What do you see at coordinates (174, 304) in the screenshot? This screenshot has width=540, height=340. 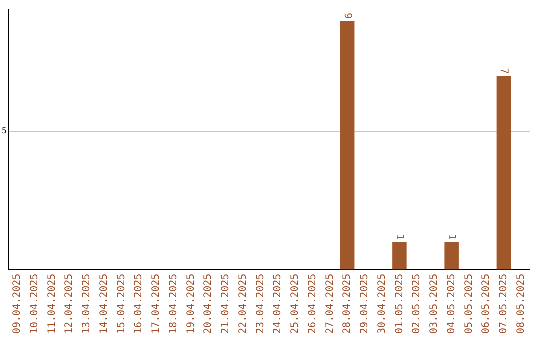 I see `x-tick-label: 18.04.2025` at bounding box center [174, 304].